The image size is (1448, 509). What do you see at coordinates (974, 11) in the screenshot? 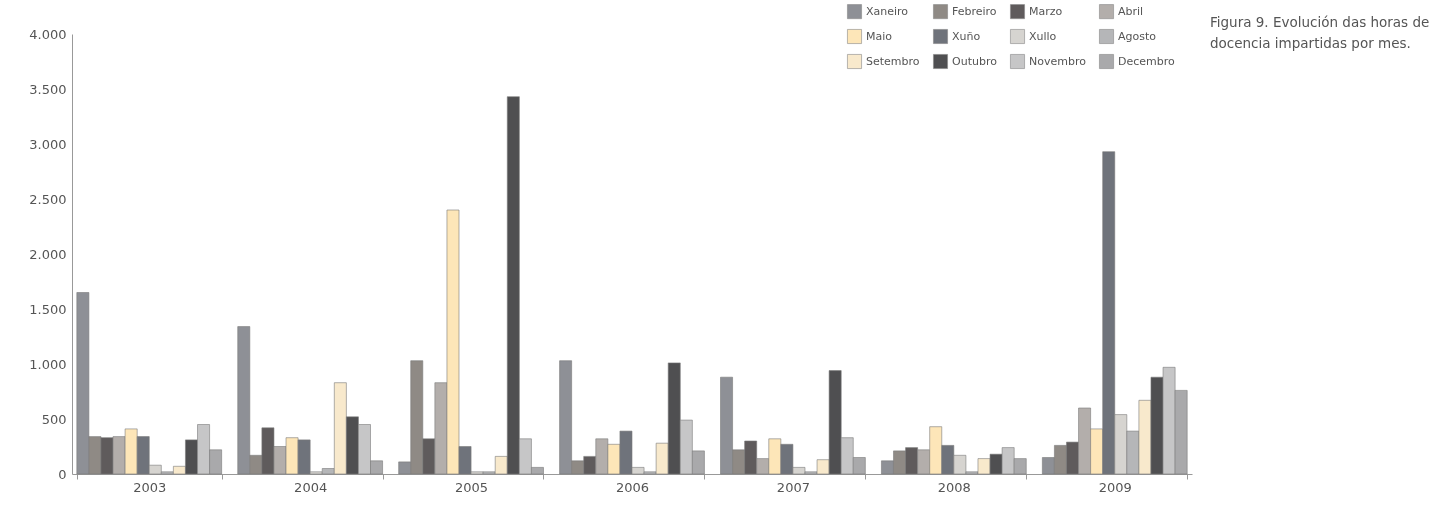
I see `legend-label: Febreiro` at bounding box center [974, 11].